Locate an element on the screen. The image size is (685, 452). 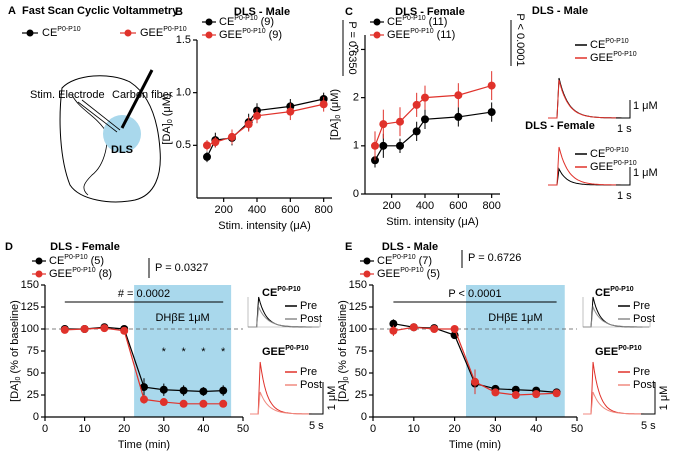
legend-label: CEP0-P10 is located at coordinates (609, 44).